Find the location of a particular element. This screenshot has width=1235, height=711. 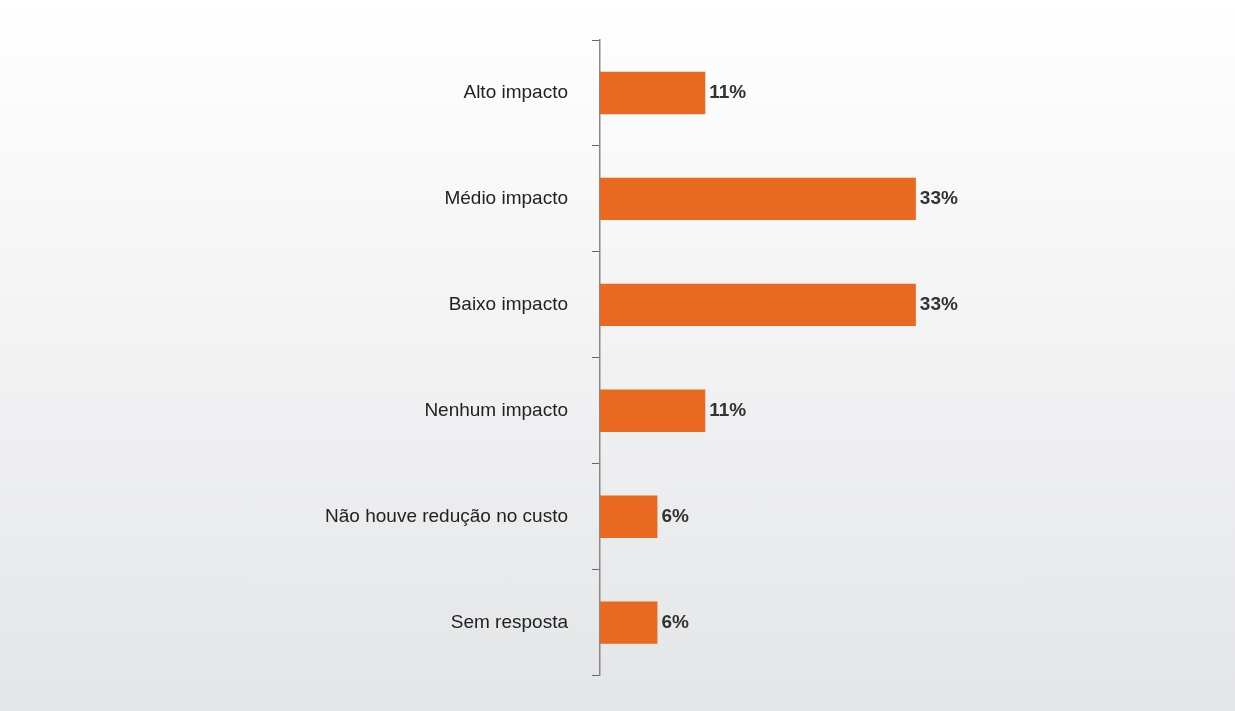

y-tick-label: Baixo impacto is located at coordinates (508, 304).